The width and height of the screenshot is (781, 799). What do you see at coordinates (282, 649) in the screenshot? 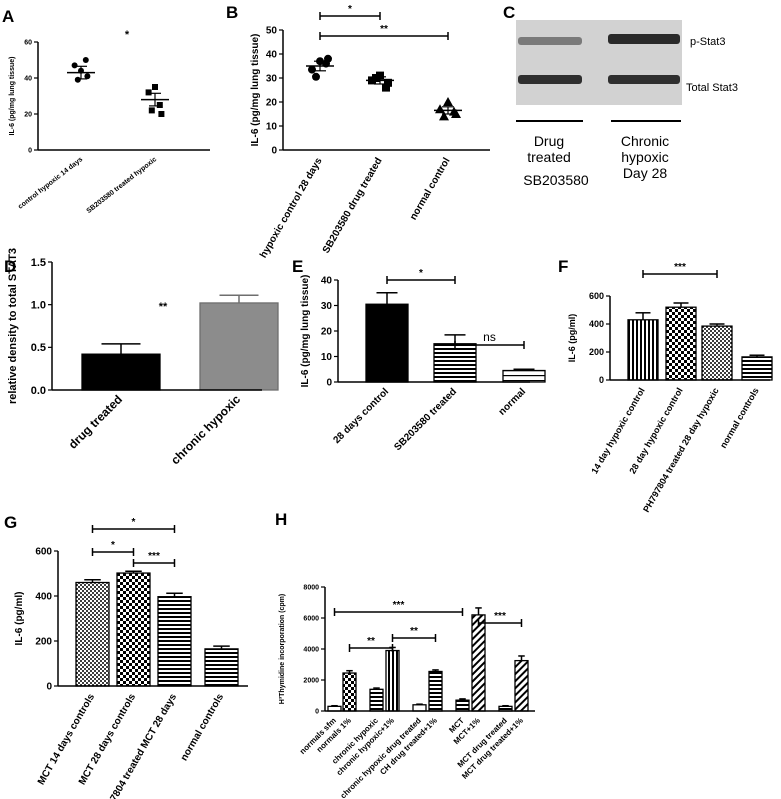
I see `y-axis-title: H³Thymidine incorporation (cpm)` at bounding box center [282, 649].